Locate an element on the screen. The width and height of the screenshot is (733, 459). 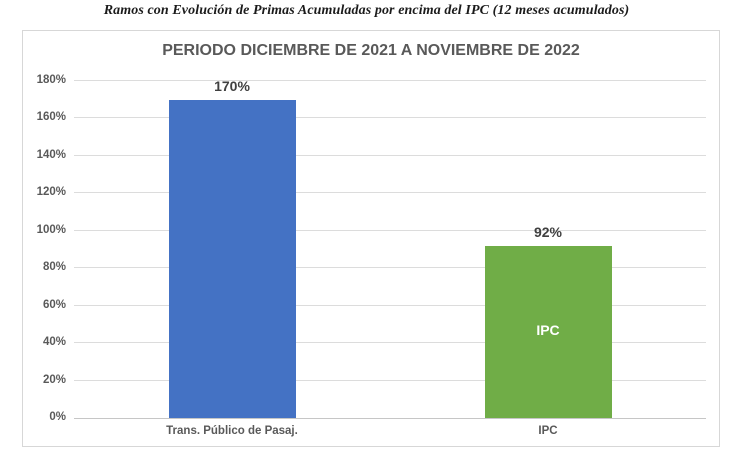
y-axis-tick-label: 120% is located at coordinates (51, 192).